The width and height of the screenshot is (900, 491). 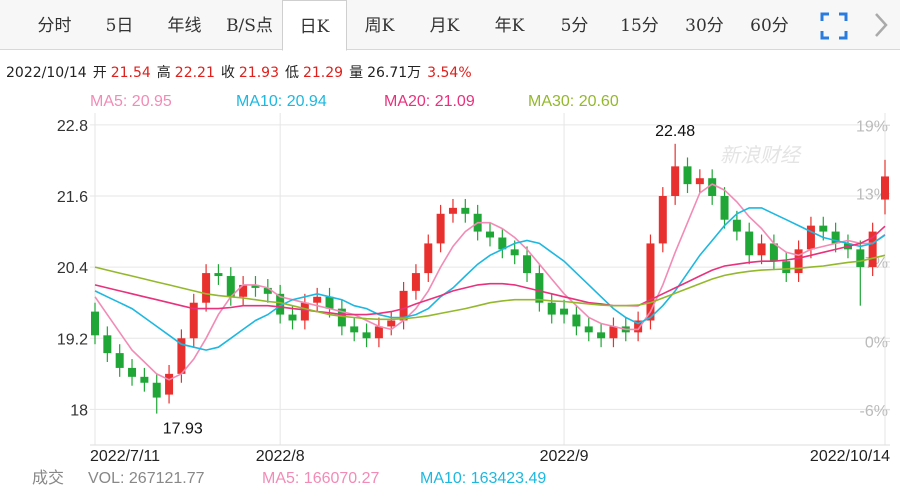 What do you see at coordinates (850, 456) in the screenshot?
I see `x-tick-label: 2022/10/14` at bounding box center [850, 456].